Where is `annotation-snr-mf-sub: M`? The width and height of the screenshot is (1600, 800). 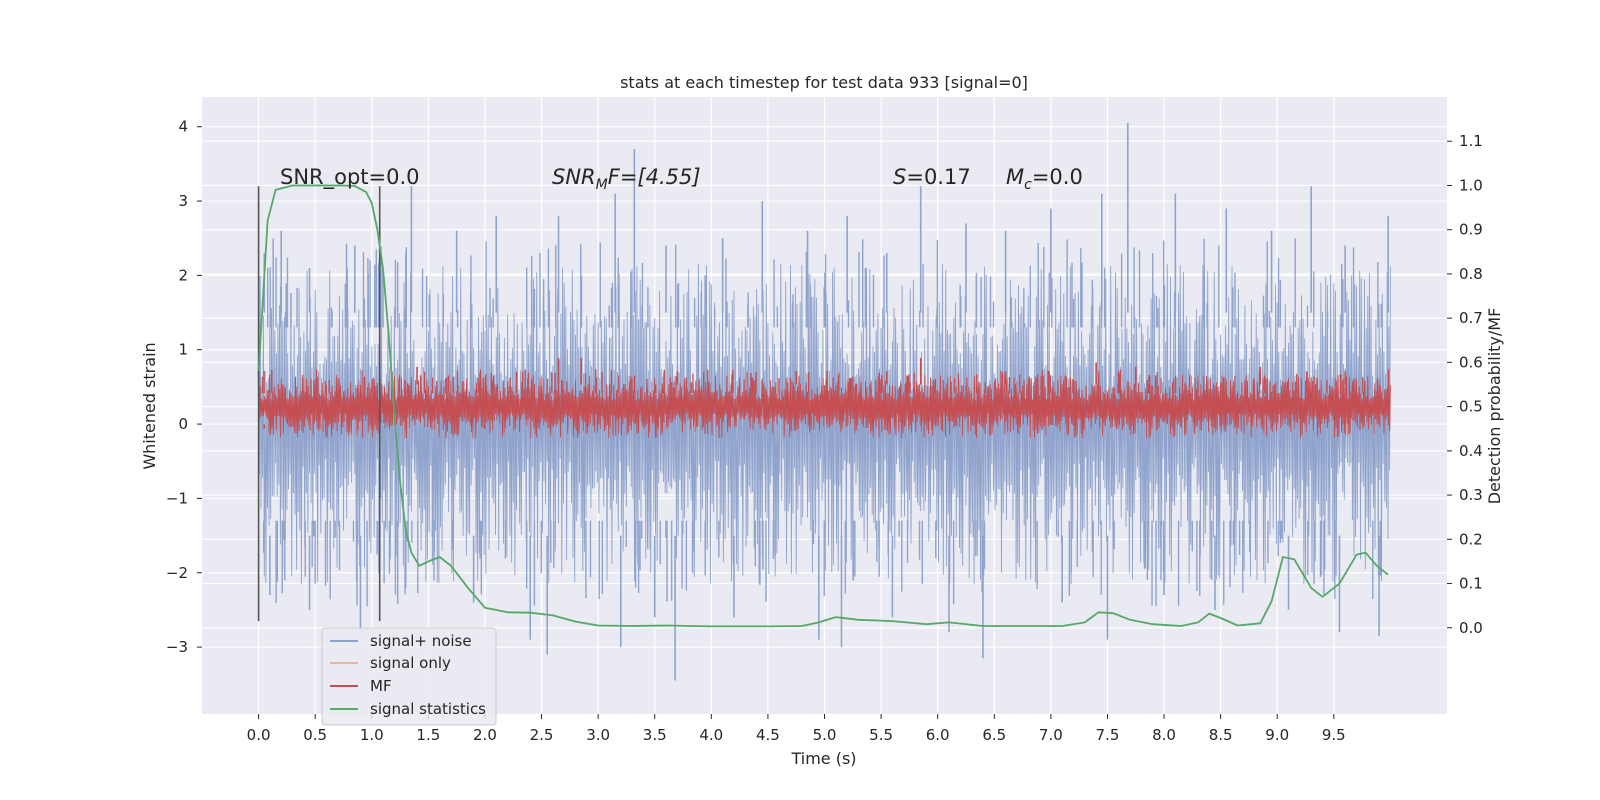
annotation-snr-mf-sub: M is located at coordinates (602, 185).